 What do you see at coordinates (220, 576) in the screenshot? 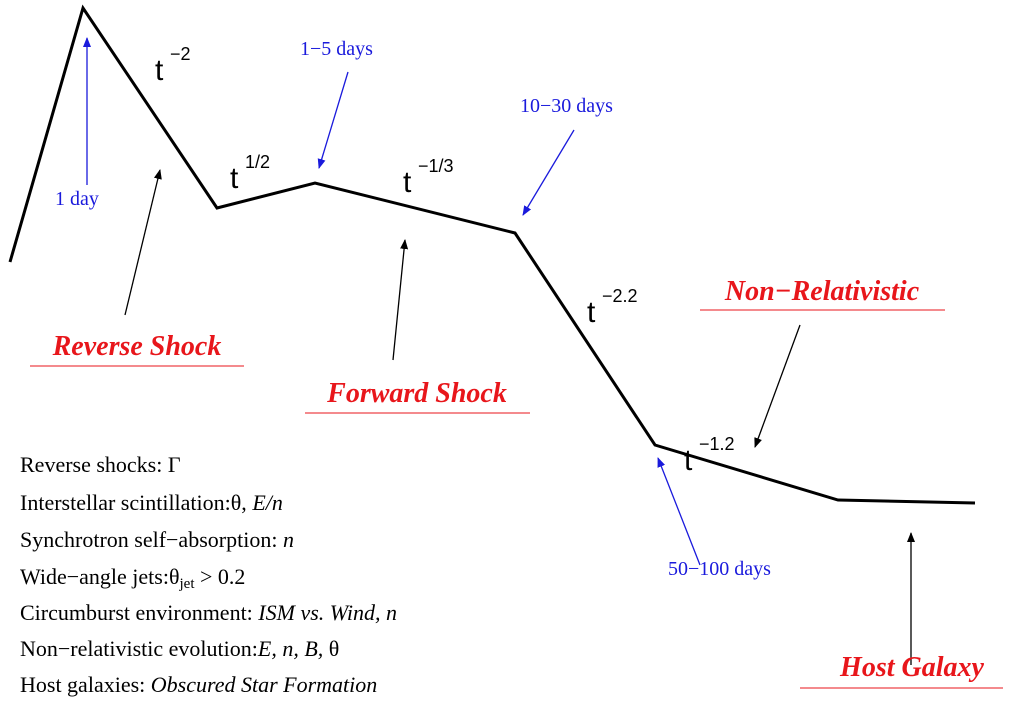
I see `probe-segment: > 0.2` at bounding box center [220, 576].